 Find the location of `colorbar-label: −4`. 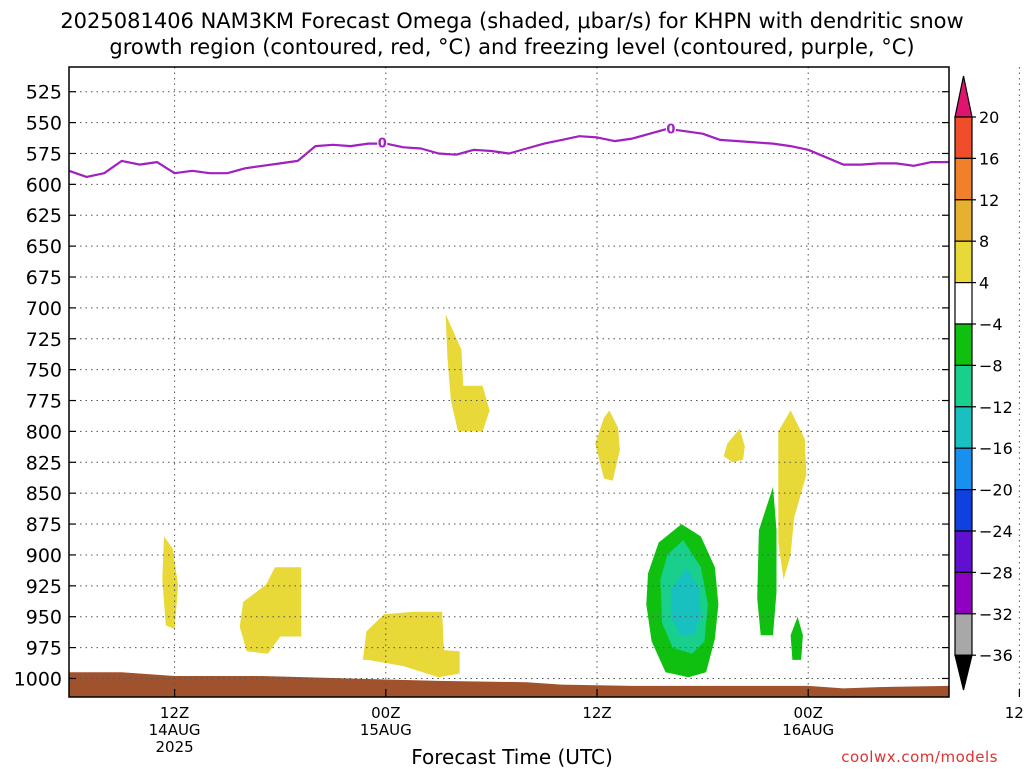

colorbar-label: −4 is located at coordinates (991, 324).